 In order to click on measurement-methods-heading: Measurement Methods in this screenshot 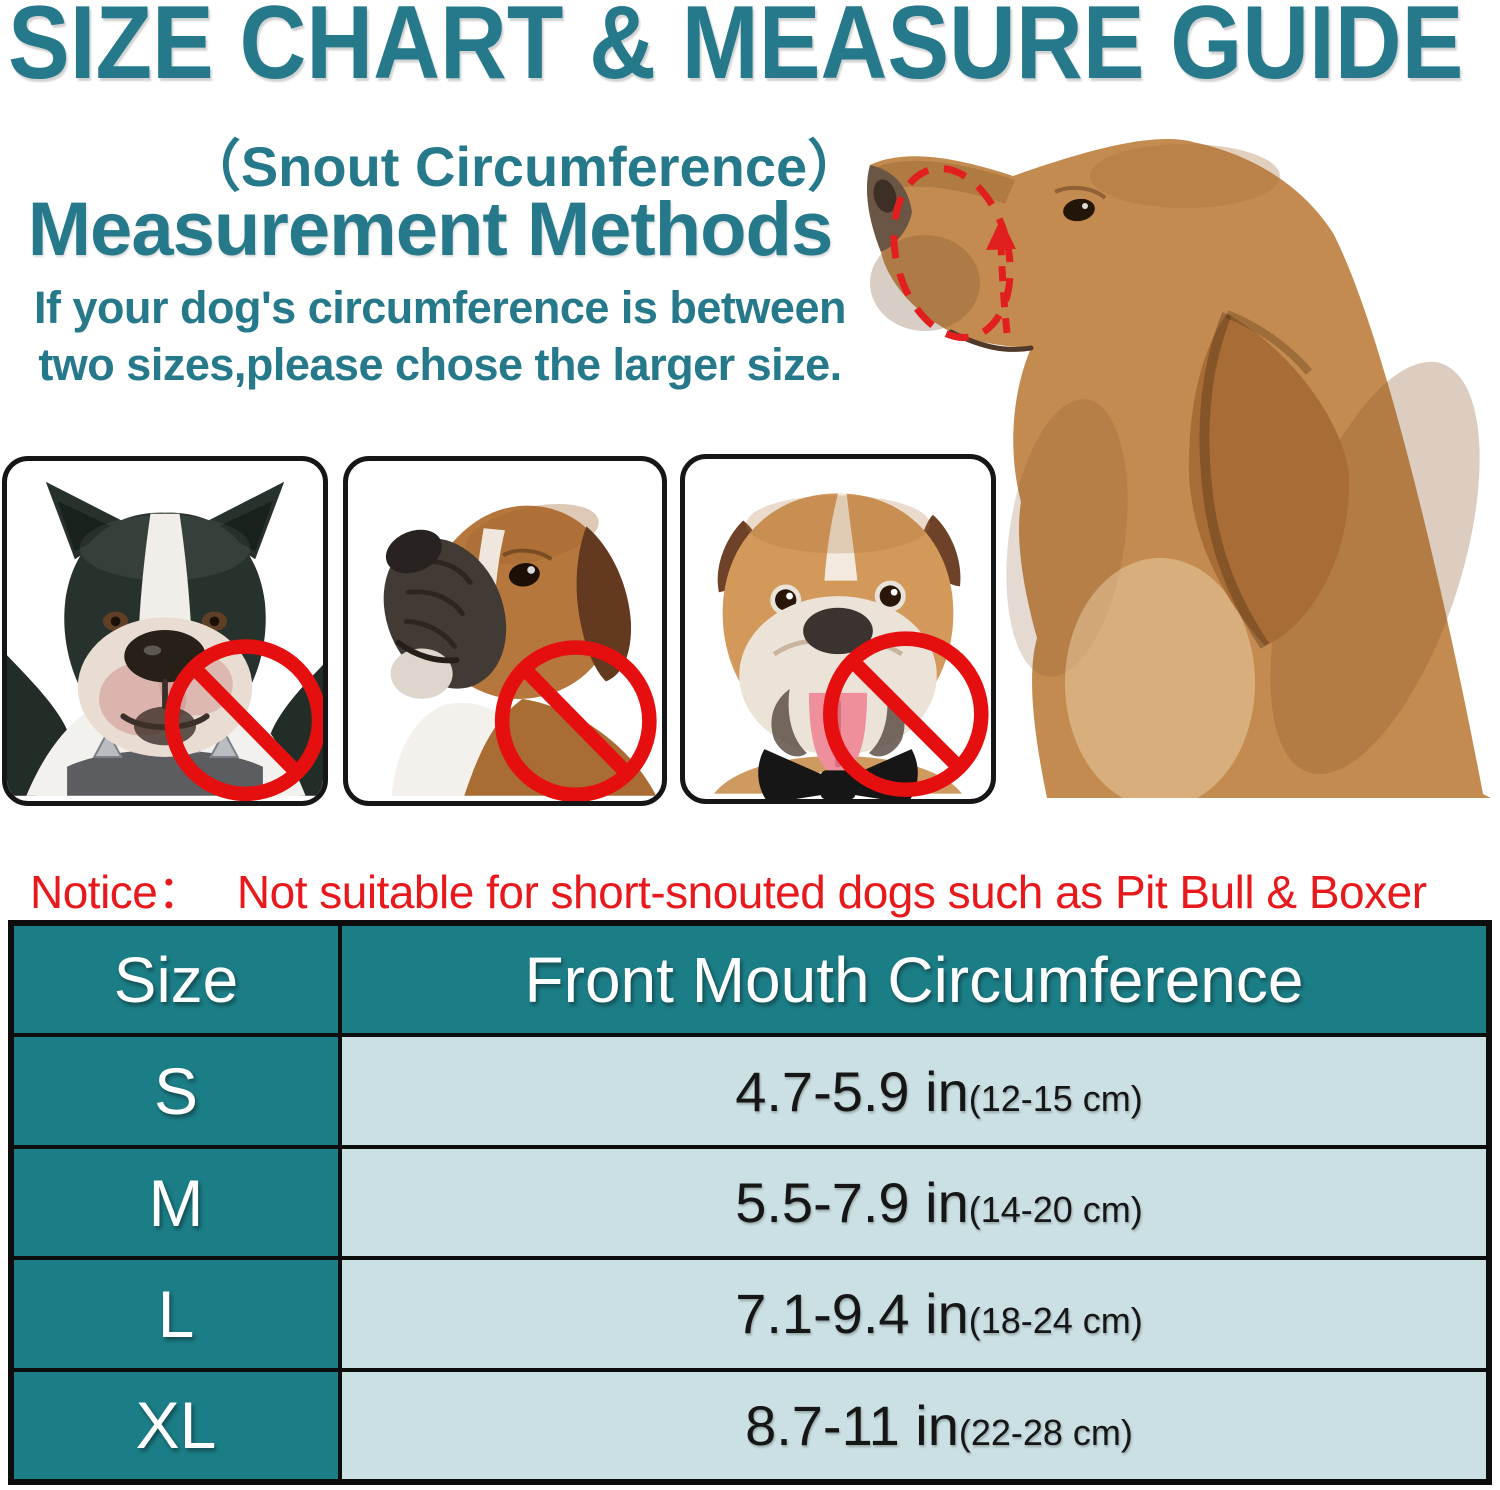, I will do `click(430, 229)`.